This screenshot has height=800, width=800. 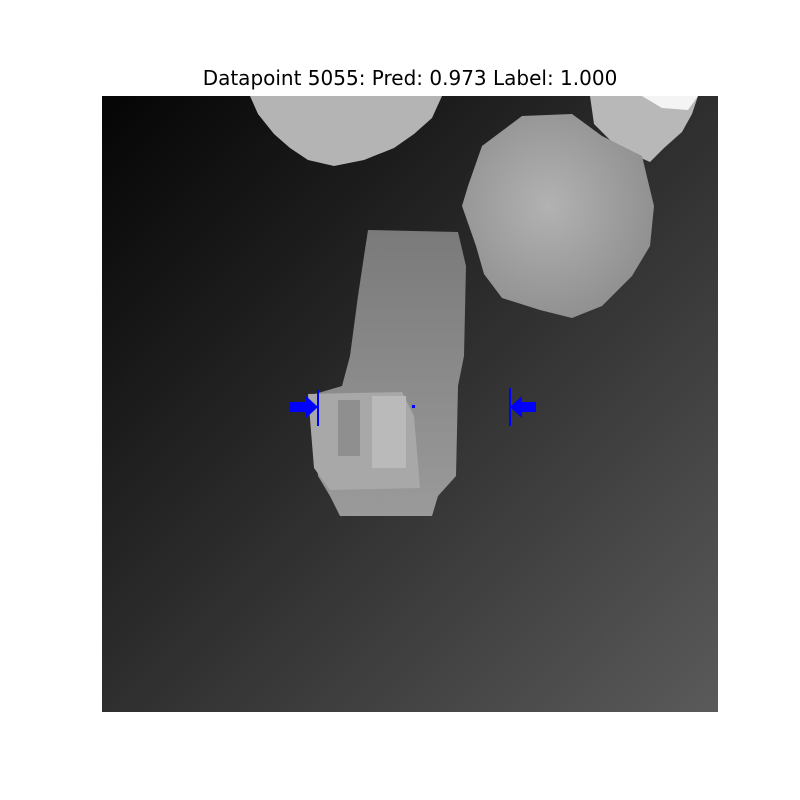 I want to click on grasp-center-point, so click(x=413, y=406).